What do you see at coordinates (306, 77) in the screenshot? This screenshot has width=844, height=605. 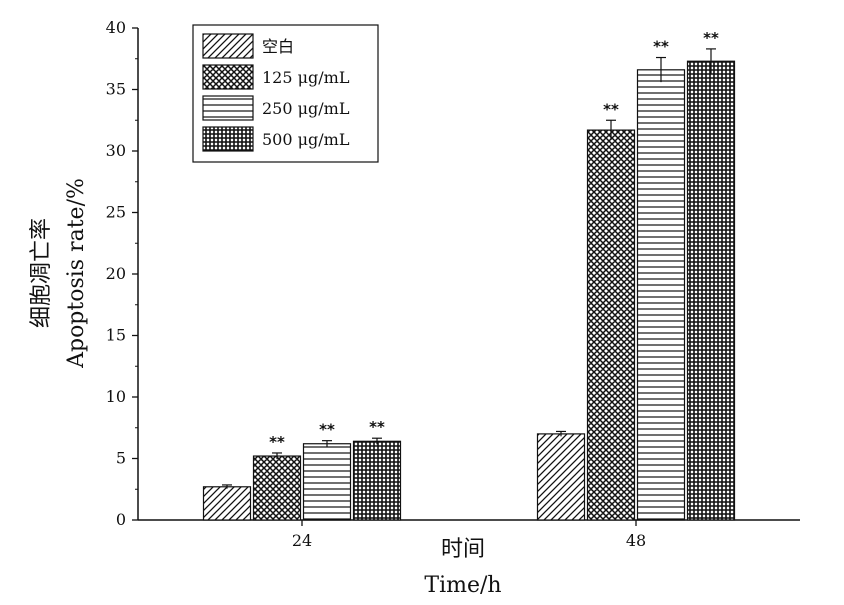 I see `legend-label: 125 μg/mL` at bounding box center [306, 77].